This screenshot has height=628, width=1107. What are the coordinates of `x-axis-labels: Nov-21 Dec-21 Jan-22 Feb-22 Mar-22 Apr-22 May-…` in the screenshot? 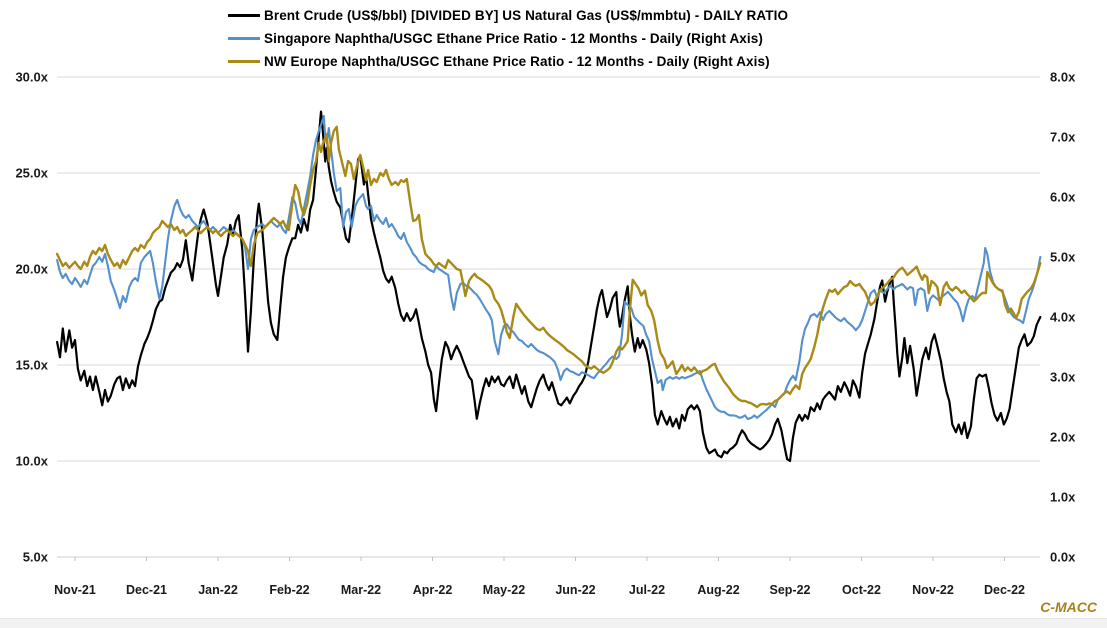 It's located at (539, 590).